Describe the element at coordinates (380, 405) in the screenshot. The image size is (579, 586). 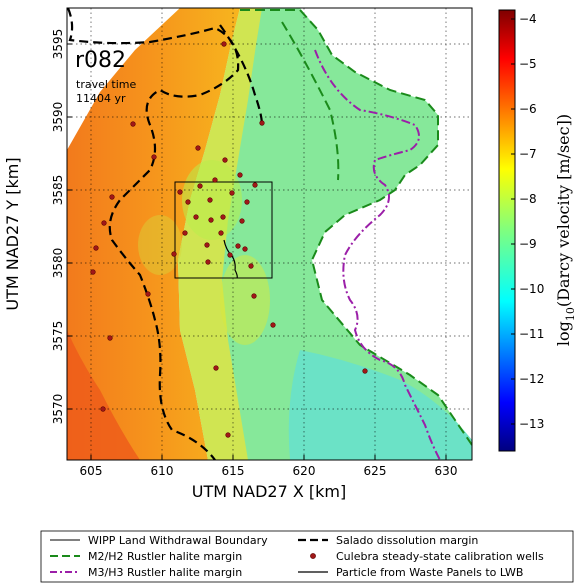
I see `field-southeast-cyan` at that location.